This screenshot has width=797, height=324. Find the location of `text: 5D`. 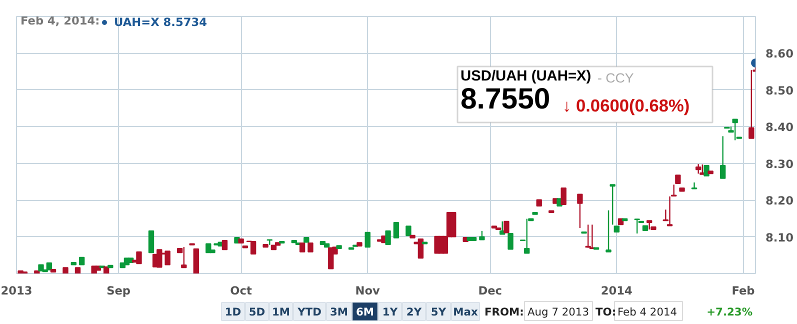

text: 5D is located at coordinates (257, 312).